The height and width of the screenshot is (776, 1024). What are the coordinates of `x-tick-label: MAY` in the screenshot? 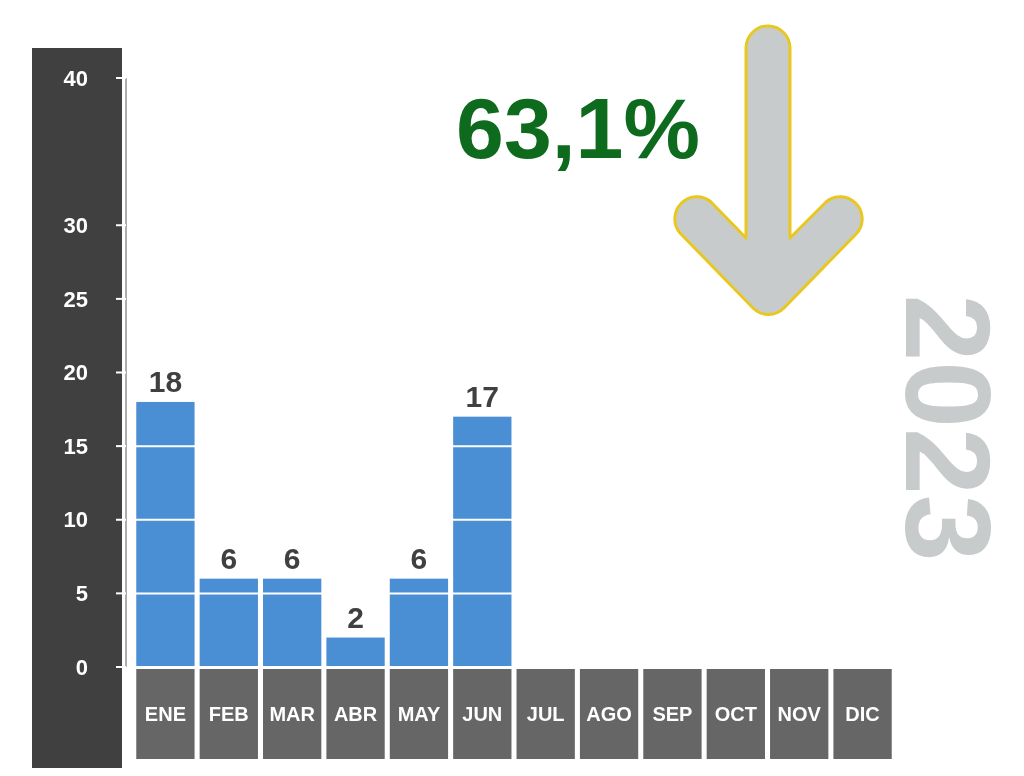 It's located at (419, 714).